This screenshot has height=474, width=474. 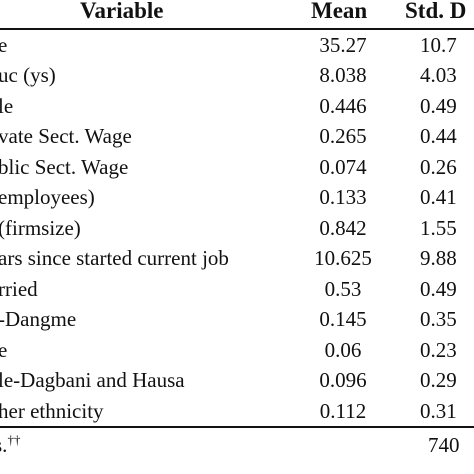 I want to click on row-variable: rried, so click(x=19, y=288).